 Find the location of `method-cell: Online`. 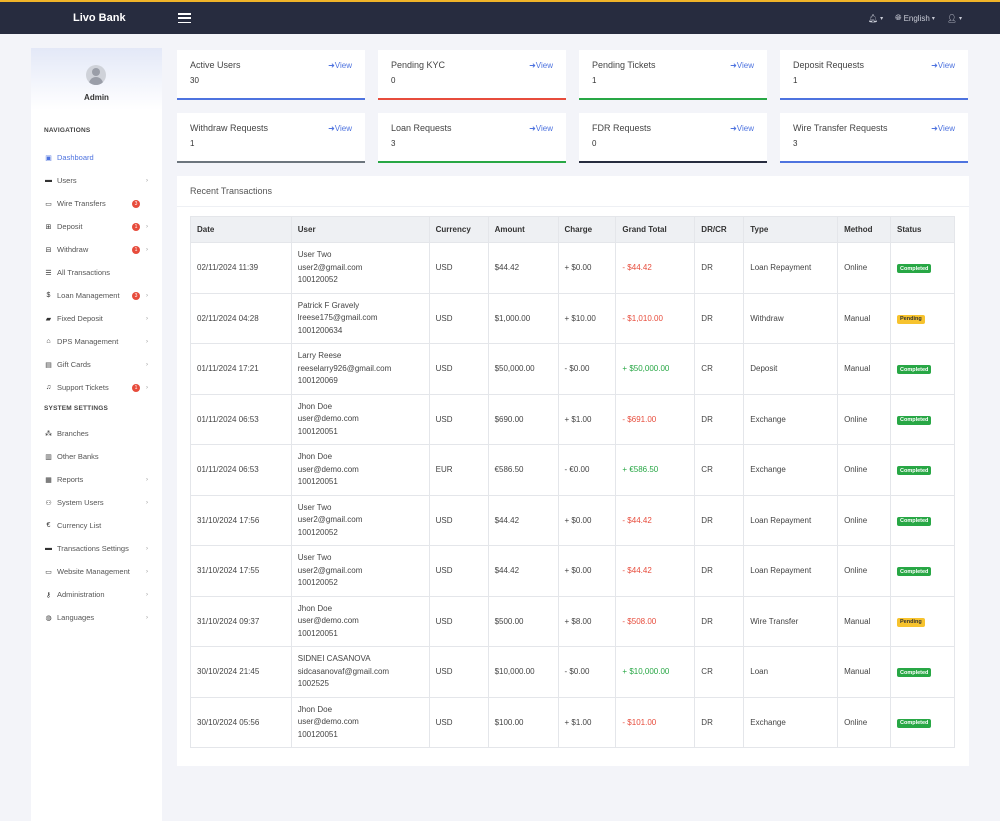

method-cell: Online is located at coordinates (864, 419).